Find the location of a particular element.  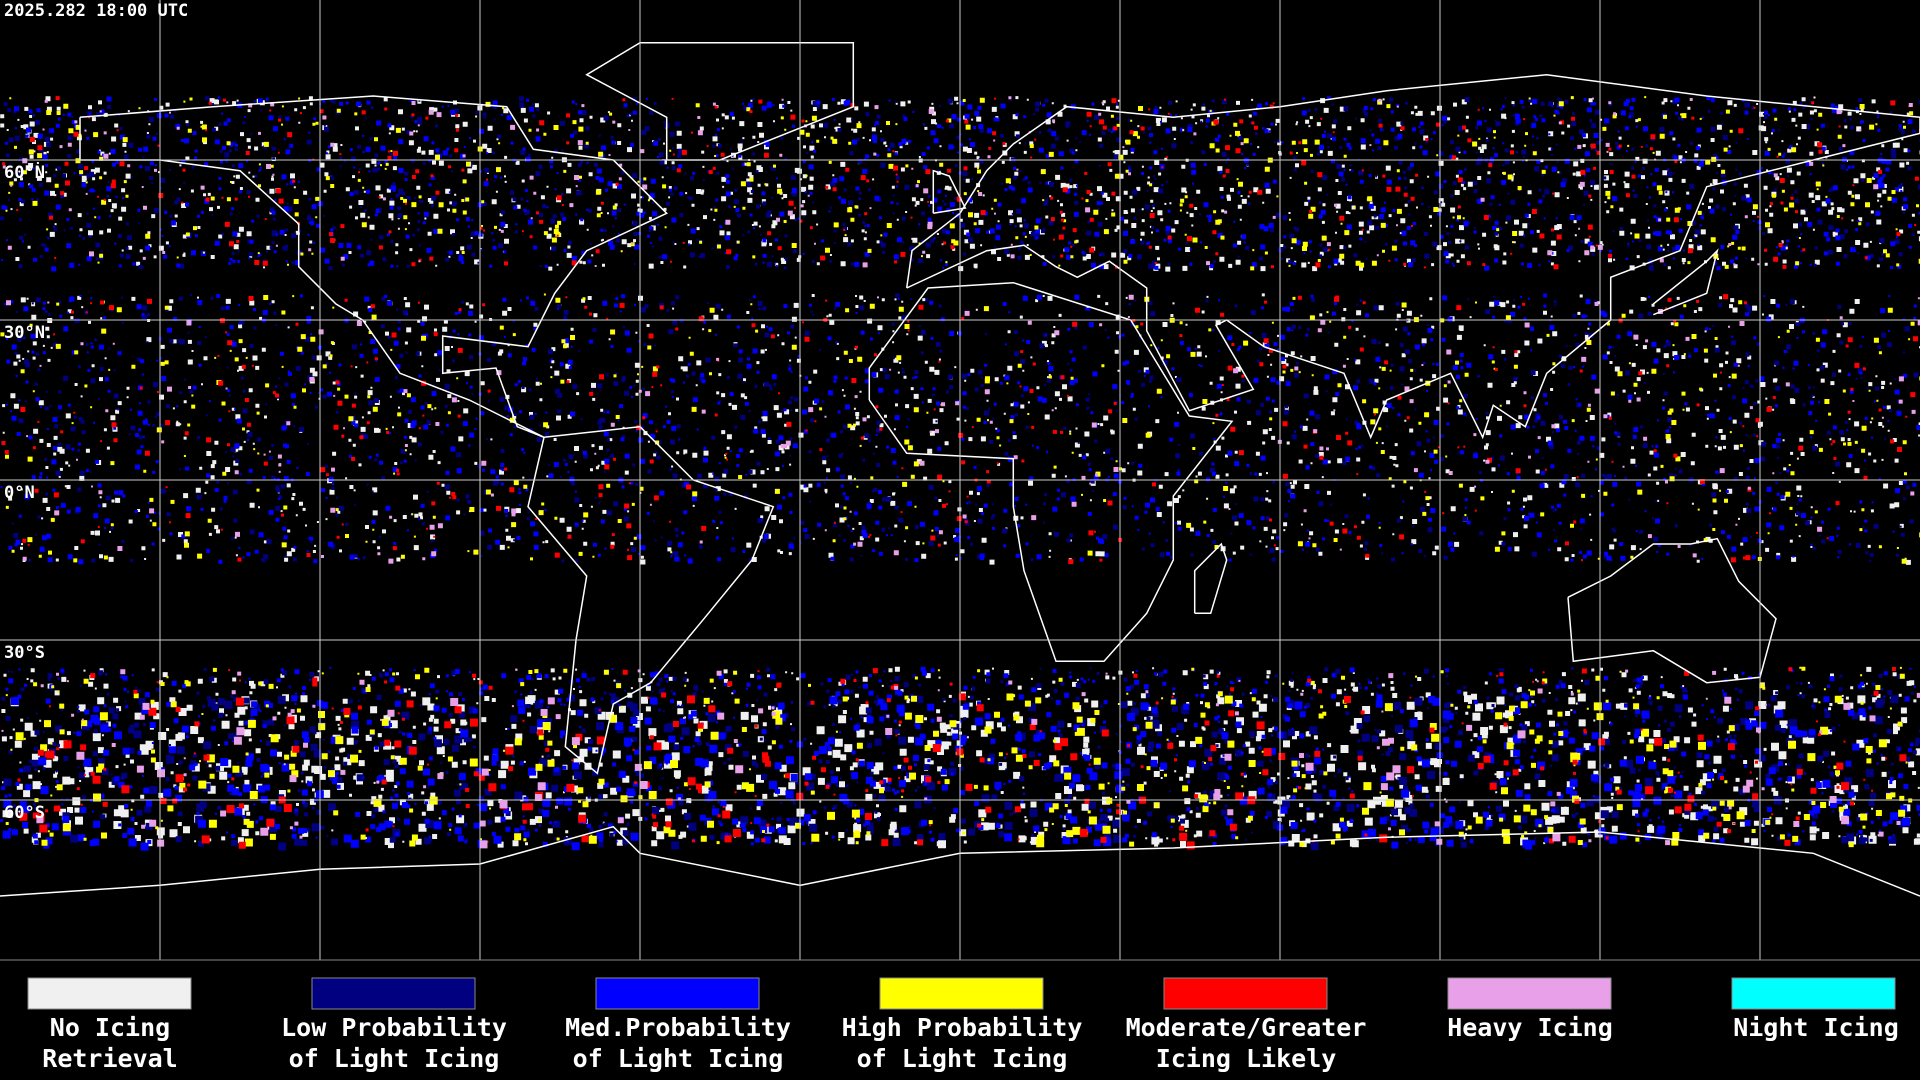

legend-label: Night Icing is located at coordinates (1816, 1027).